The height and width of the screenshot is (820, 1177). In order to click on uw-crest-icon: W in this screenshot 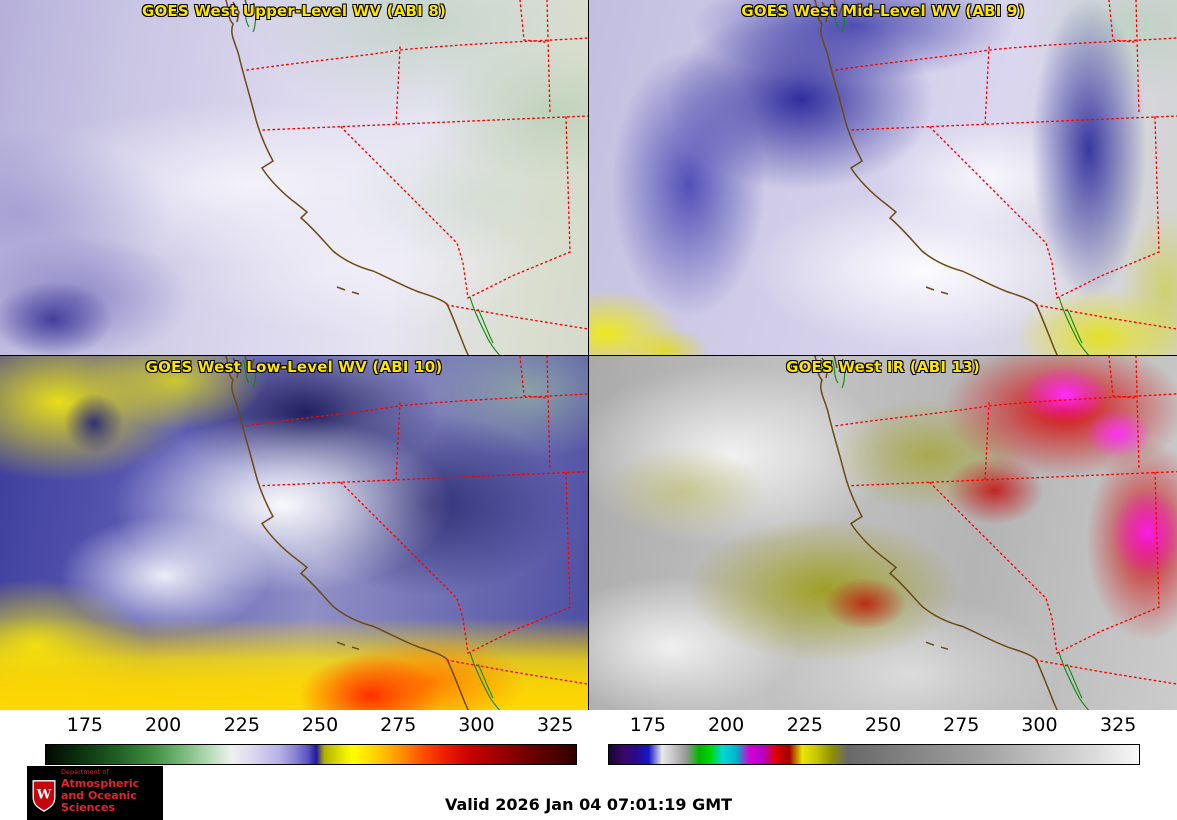, I will do `click(44, 796)`.